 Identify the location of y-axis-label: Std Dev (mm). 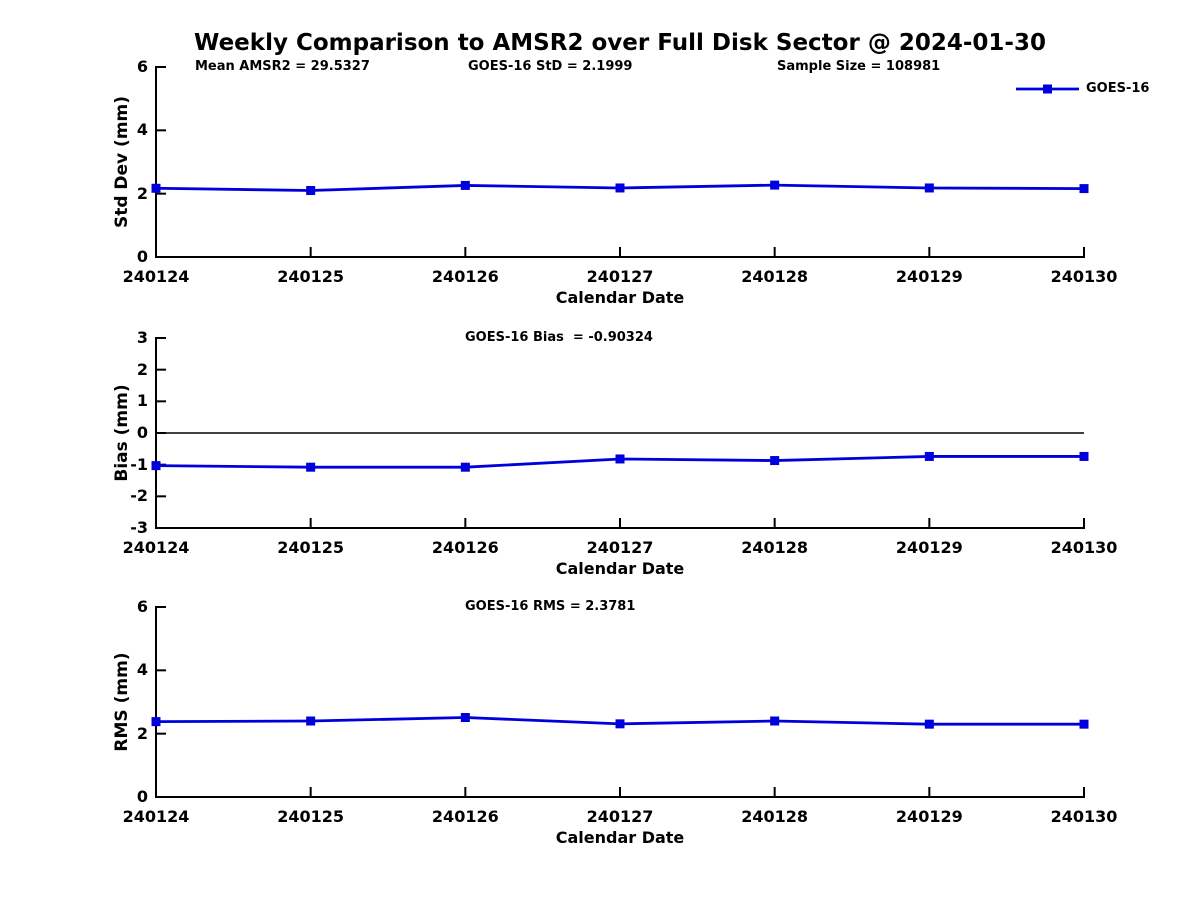
(122, 162).